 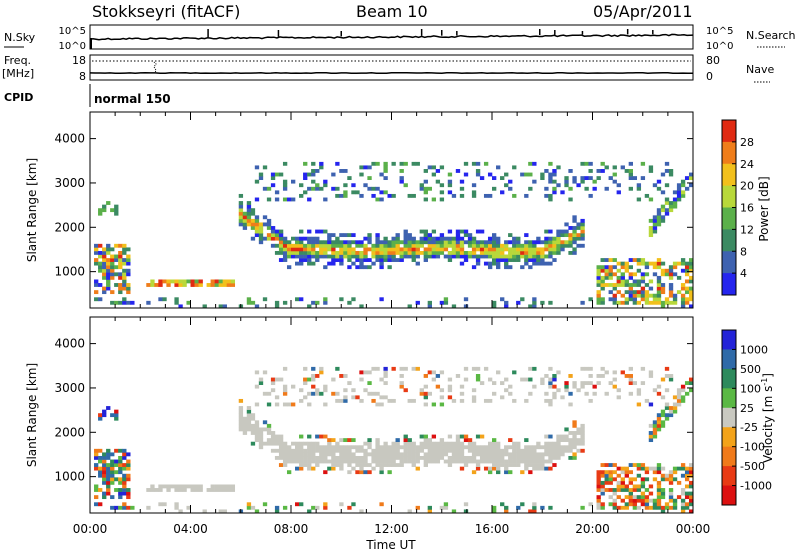 I want to click on velocity-colorbar-tick-label: -25, so click(x=749, y=427).